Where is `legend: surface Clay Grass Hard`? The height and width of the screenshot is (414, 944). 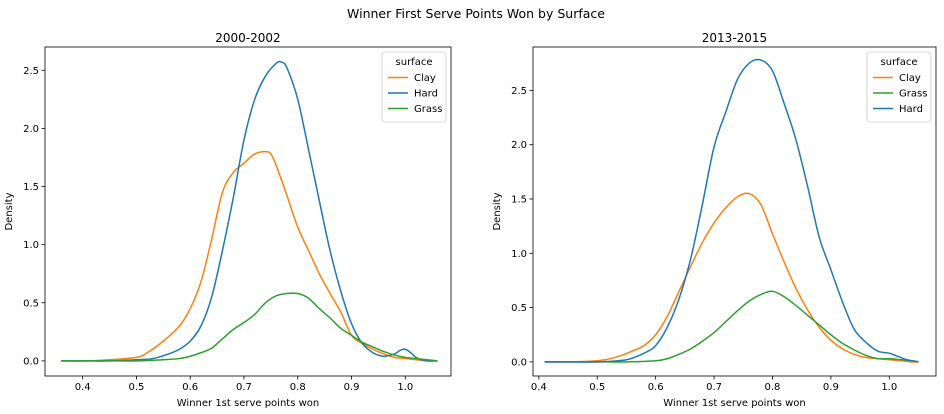 legend: surface Clay Grass Hard is located at coordinates (899, 87).